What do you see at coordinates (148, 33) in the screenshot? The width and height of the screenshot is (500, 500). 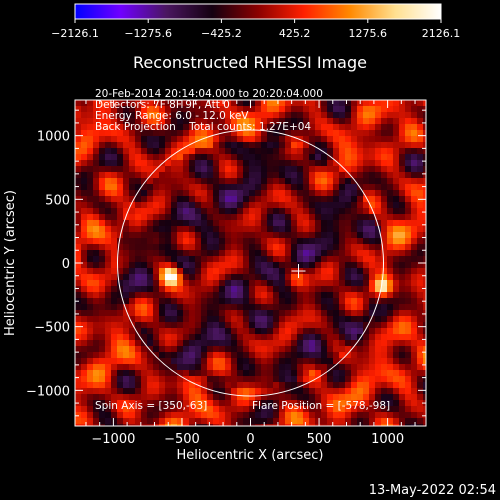 I see `colorbar-tick-label: −1275.6` at bounding box center [148, 33].